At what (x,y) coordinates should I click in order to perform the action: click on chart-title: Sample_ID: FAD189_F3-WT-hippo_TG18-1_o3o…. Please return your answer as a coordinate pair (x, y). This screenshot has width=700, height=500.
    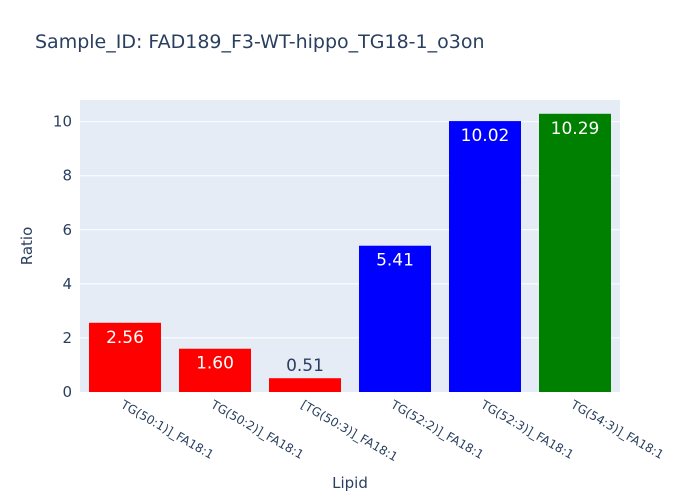
    Looking at the image, I should click on (260, 42).